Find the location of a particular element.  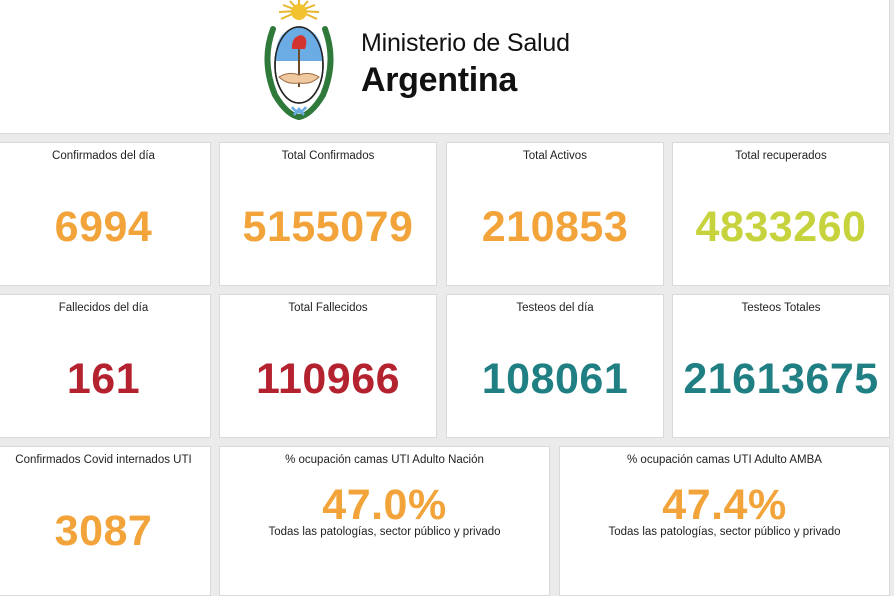

tile-value: 4833260 is located at coordinates (781, 227).